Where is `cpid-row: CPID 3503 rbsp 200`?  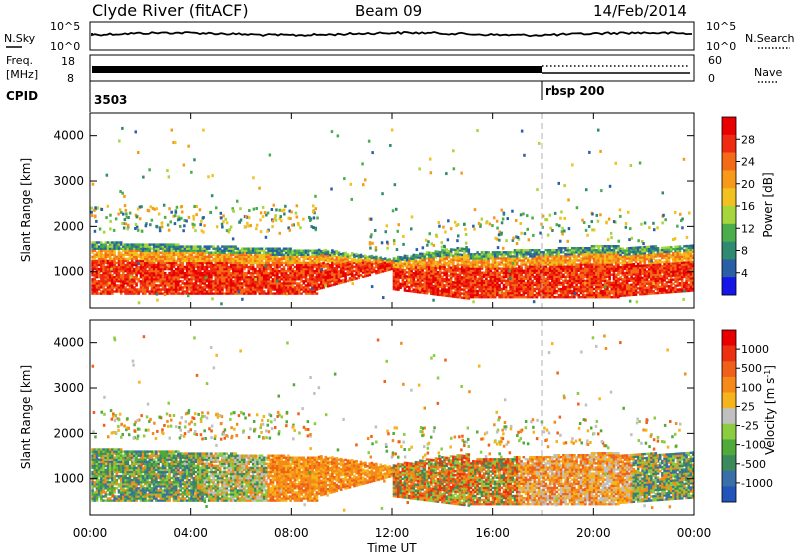 cpid-row: CPID 3503 rbsp 200 is located at coordinates (305, 96).